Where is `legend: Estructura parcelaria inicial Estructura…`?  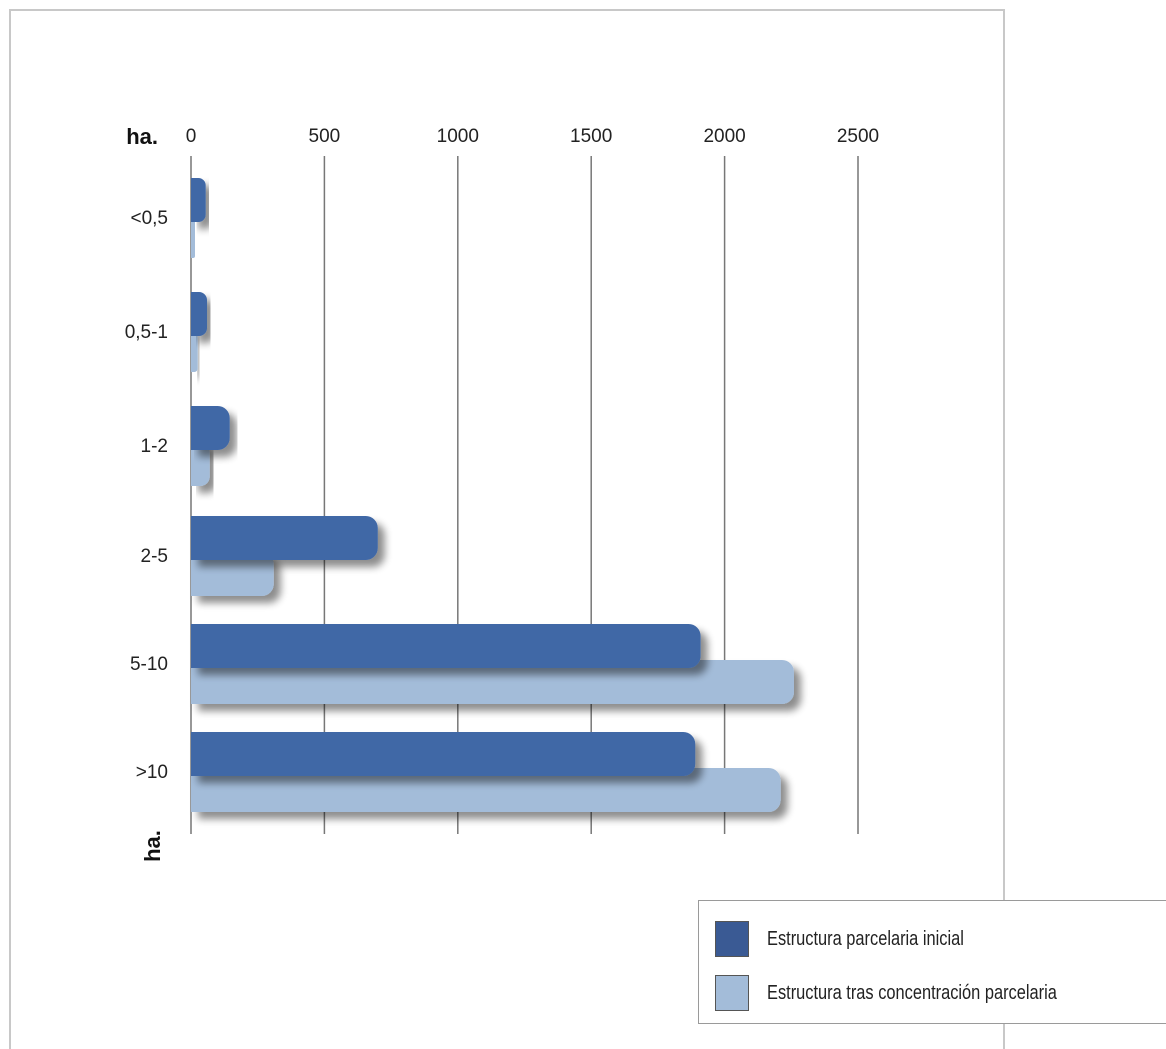
legend: Estructura parcelaria inicial Estructura… is located at coordinates (932, 962).